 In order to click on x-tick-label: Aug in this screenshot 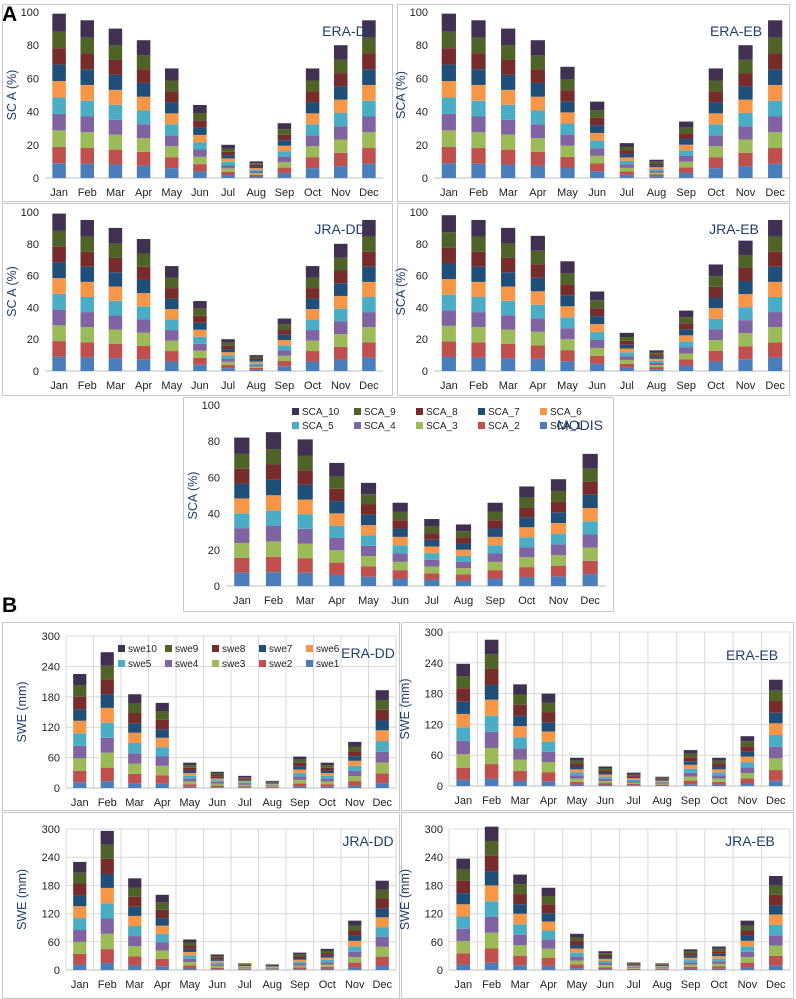, I will do `click(256, 193)`.